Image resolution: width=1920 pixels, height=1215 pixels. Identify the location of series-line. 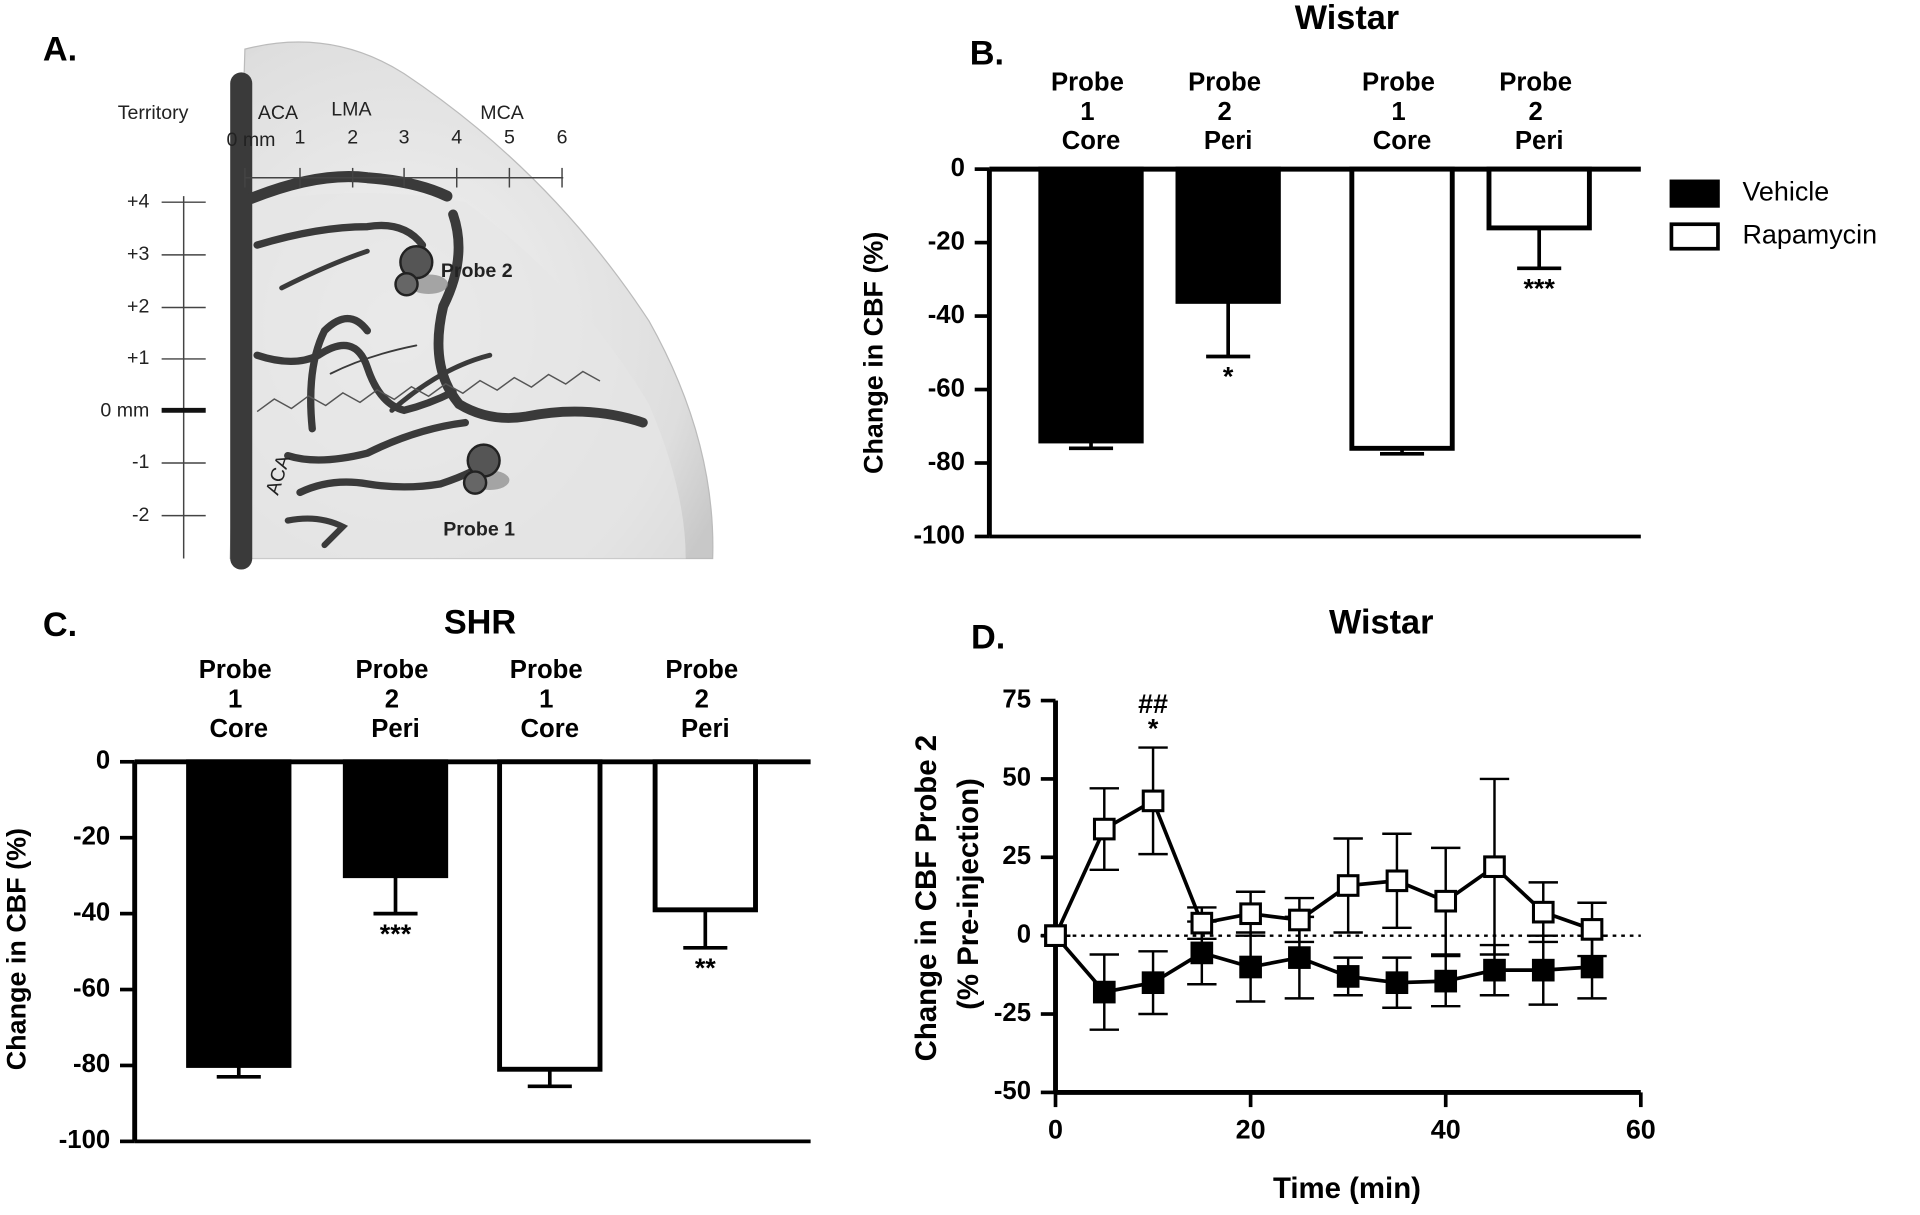
(1323, 867).